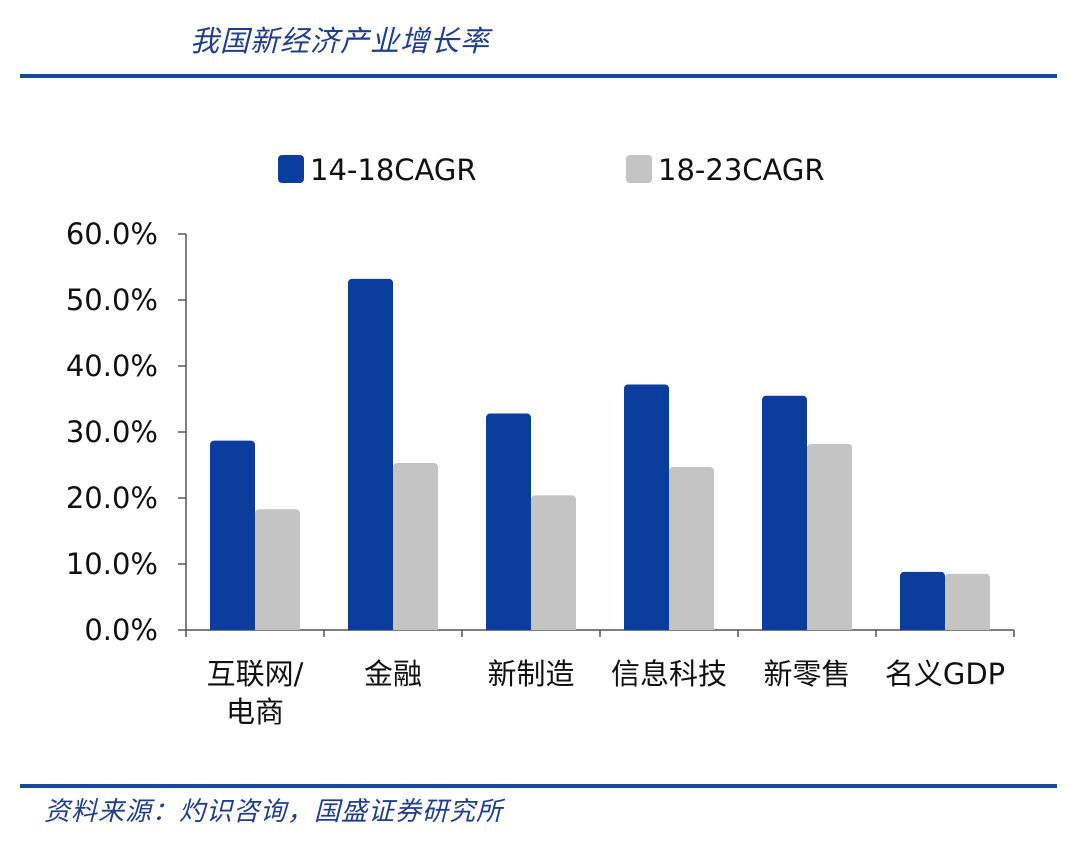 This screenshot has height=845, width=1080. I want to click on x-category-label: 互联网/, so click(255, 674).